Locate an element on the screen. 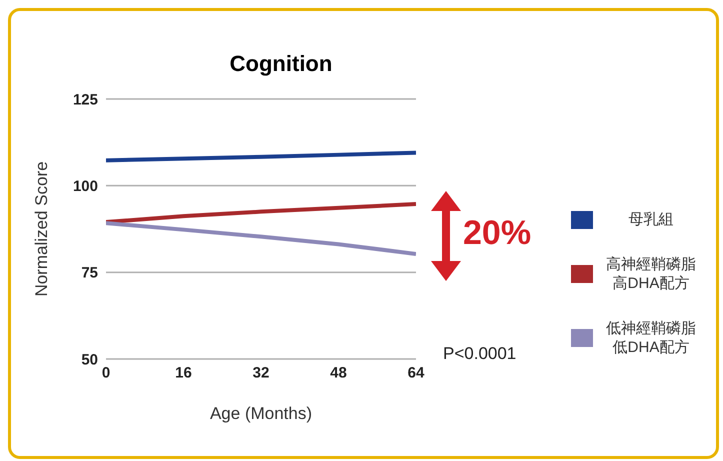 The width and height of the screenshot is (723, 461). x-tick-label: 16 is located at coordinates (183, 373).